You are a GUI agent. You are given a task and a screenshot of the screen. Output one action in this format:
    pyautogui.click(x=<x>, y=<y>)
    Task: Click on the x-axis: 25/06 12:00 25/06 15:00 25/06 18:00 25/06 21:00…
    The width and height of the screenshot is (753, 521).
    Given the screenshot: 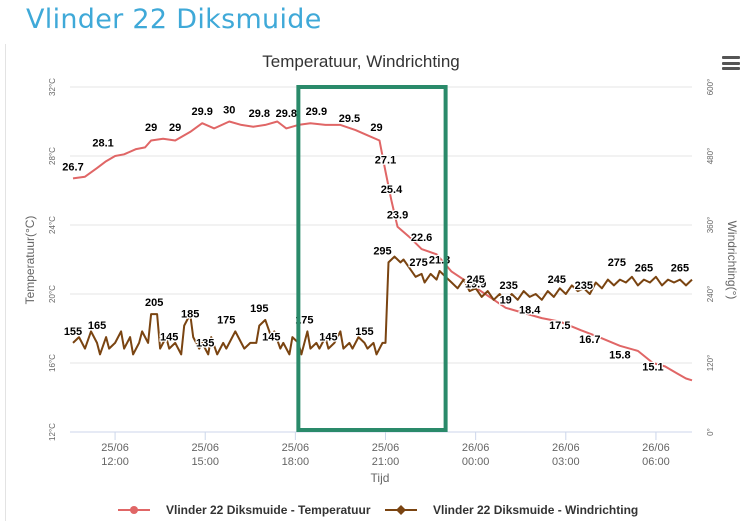 What is the action you would take?
    pyautogui.click(x=385, y=450)
    